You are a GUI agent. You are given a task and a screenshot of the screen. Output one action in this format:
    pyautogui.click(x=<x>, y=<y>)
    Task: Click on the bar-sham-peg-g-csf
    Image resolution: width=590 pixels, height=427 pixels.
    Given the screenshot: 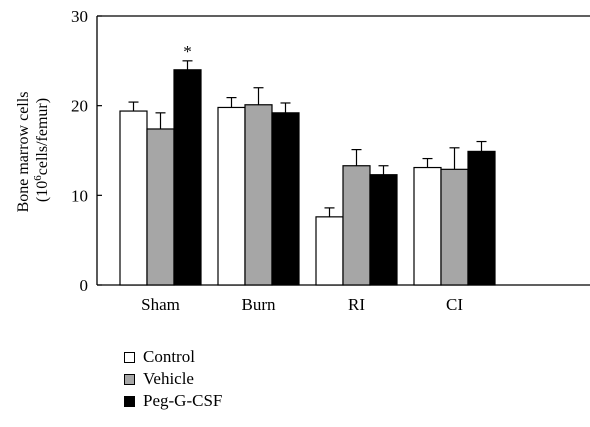 What is the action you would take?
    pyautogui.click(x=187, y=177)
    